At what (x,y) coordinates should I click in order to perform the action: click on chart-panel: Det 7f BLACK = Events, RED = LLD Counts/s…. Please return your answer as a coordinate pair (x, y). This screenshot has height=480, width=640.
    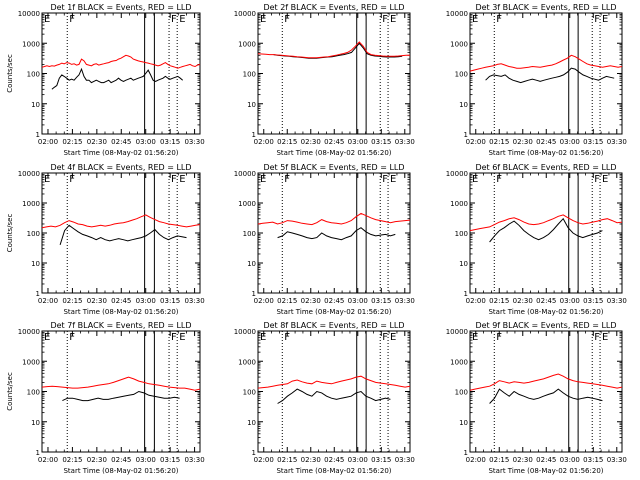
    Looking at the image, I should click on (105, 398).